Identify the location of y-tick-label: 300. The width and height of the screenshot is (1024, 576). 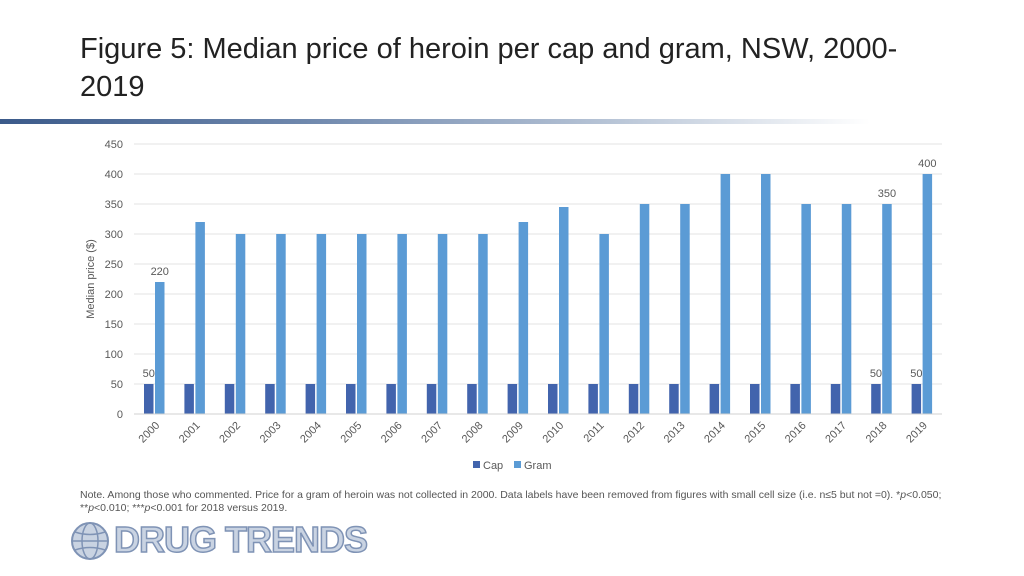
(114, 235).